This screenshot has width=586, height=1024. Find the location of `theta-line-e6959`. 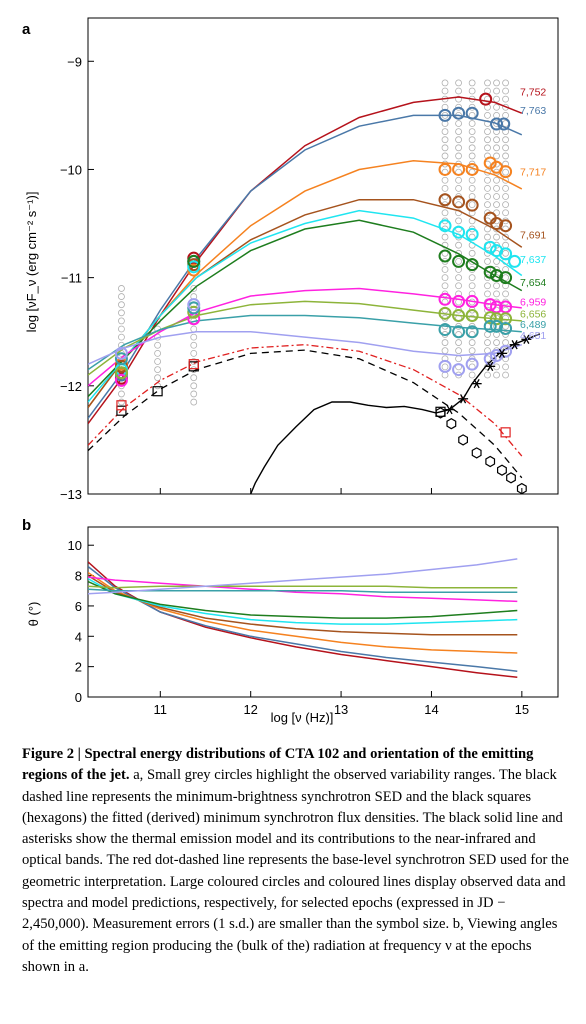

theta-line-e6959 is located at coordinates (303, 589).